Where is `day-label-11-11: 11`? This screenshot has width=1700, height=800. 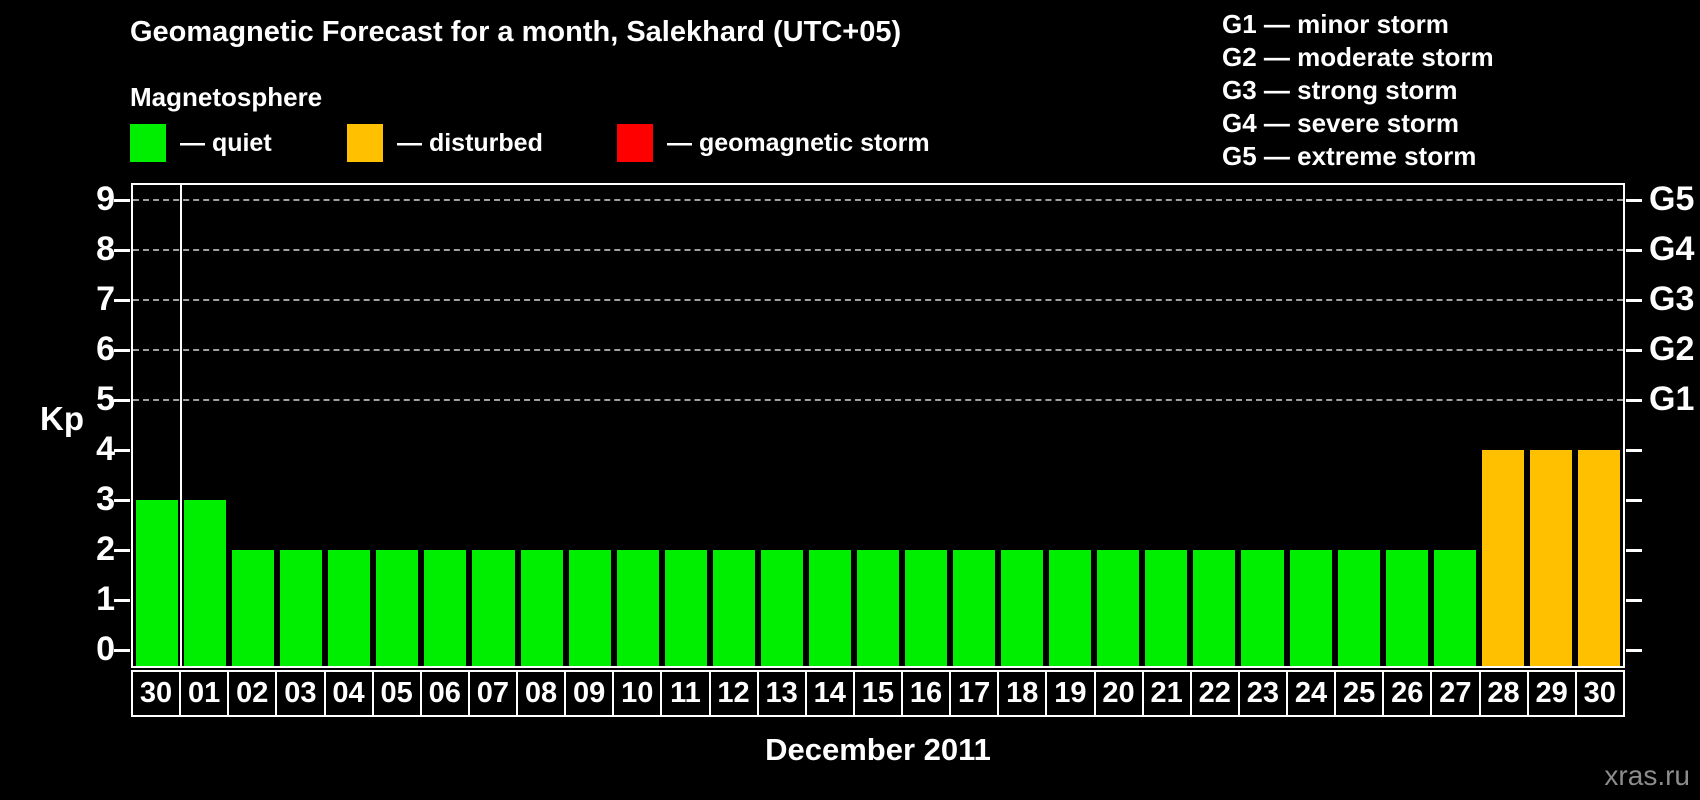 day-label-11-11: 11 is located at coordinates (685, 693).